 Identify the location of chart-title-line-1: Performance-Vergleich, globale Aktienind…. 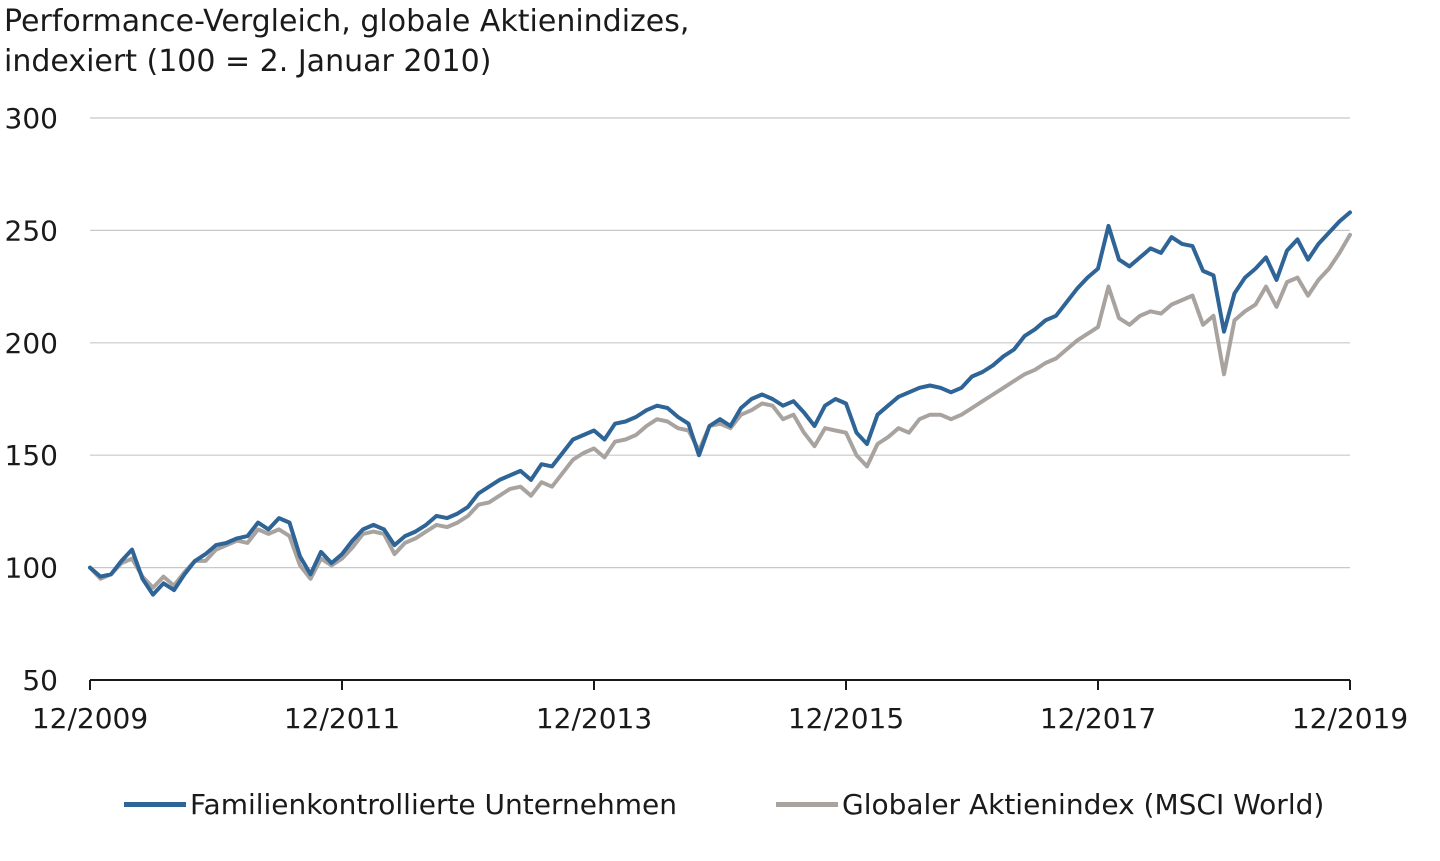
(347, 21).